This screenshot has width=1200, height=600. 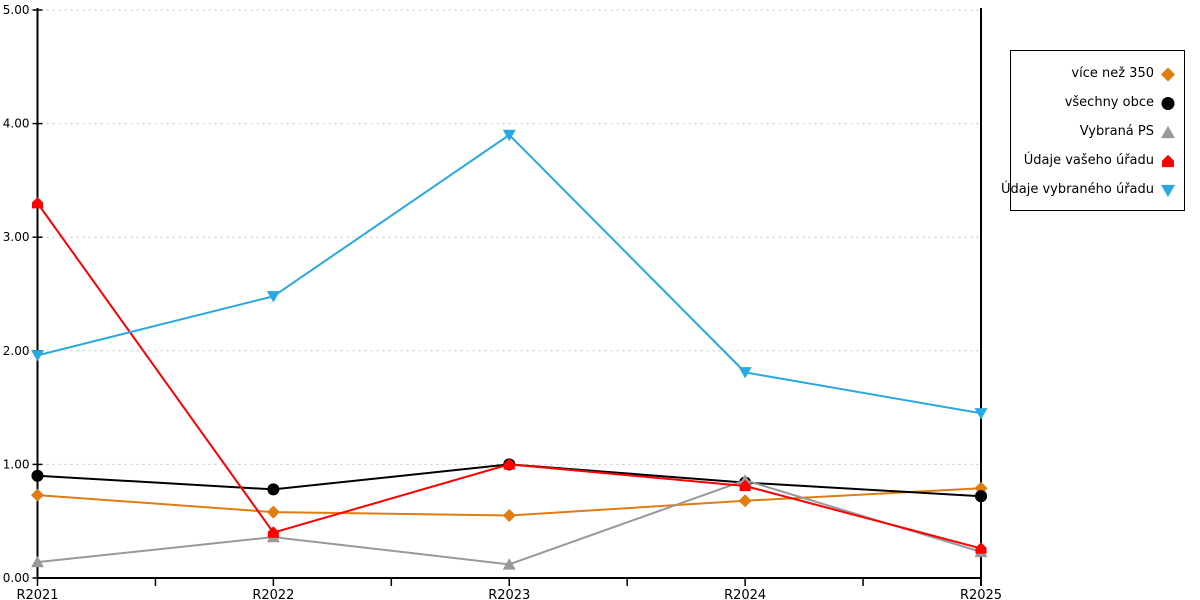 I want to click on legend-item: Údaje vybraného úřadu, so click(x=1092, y=189).